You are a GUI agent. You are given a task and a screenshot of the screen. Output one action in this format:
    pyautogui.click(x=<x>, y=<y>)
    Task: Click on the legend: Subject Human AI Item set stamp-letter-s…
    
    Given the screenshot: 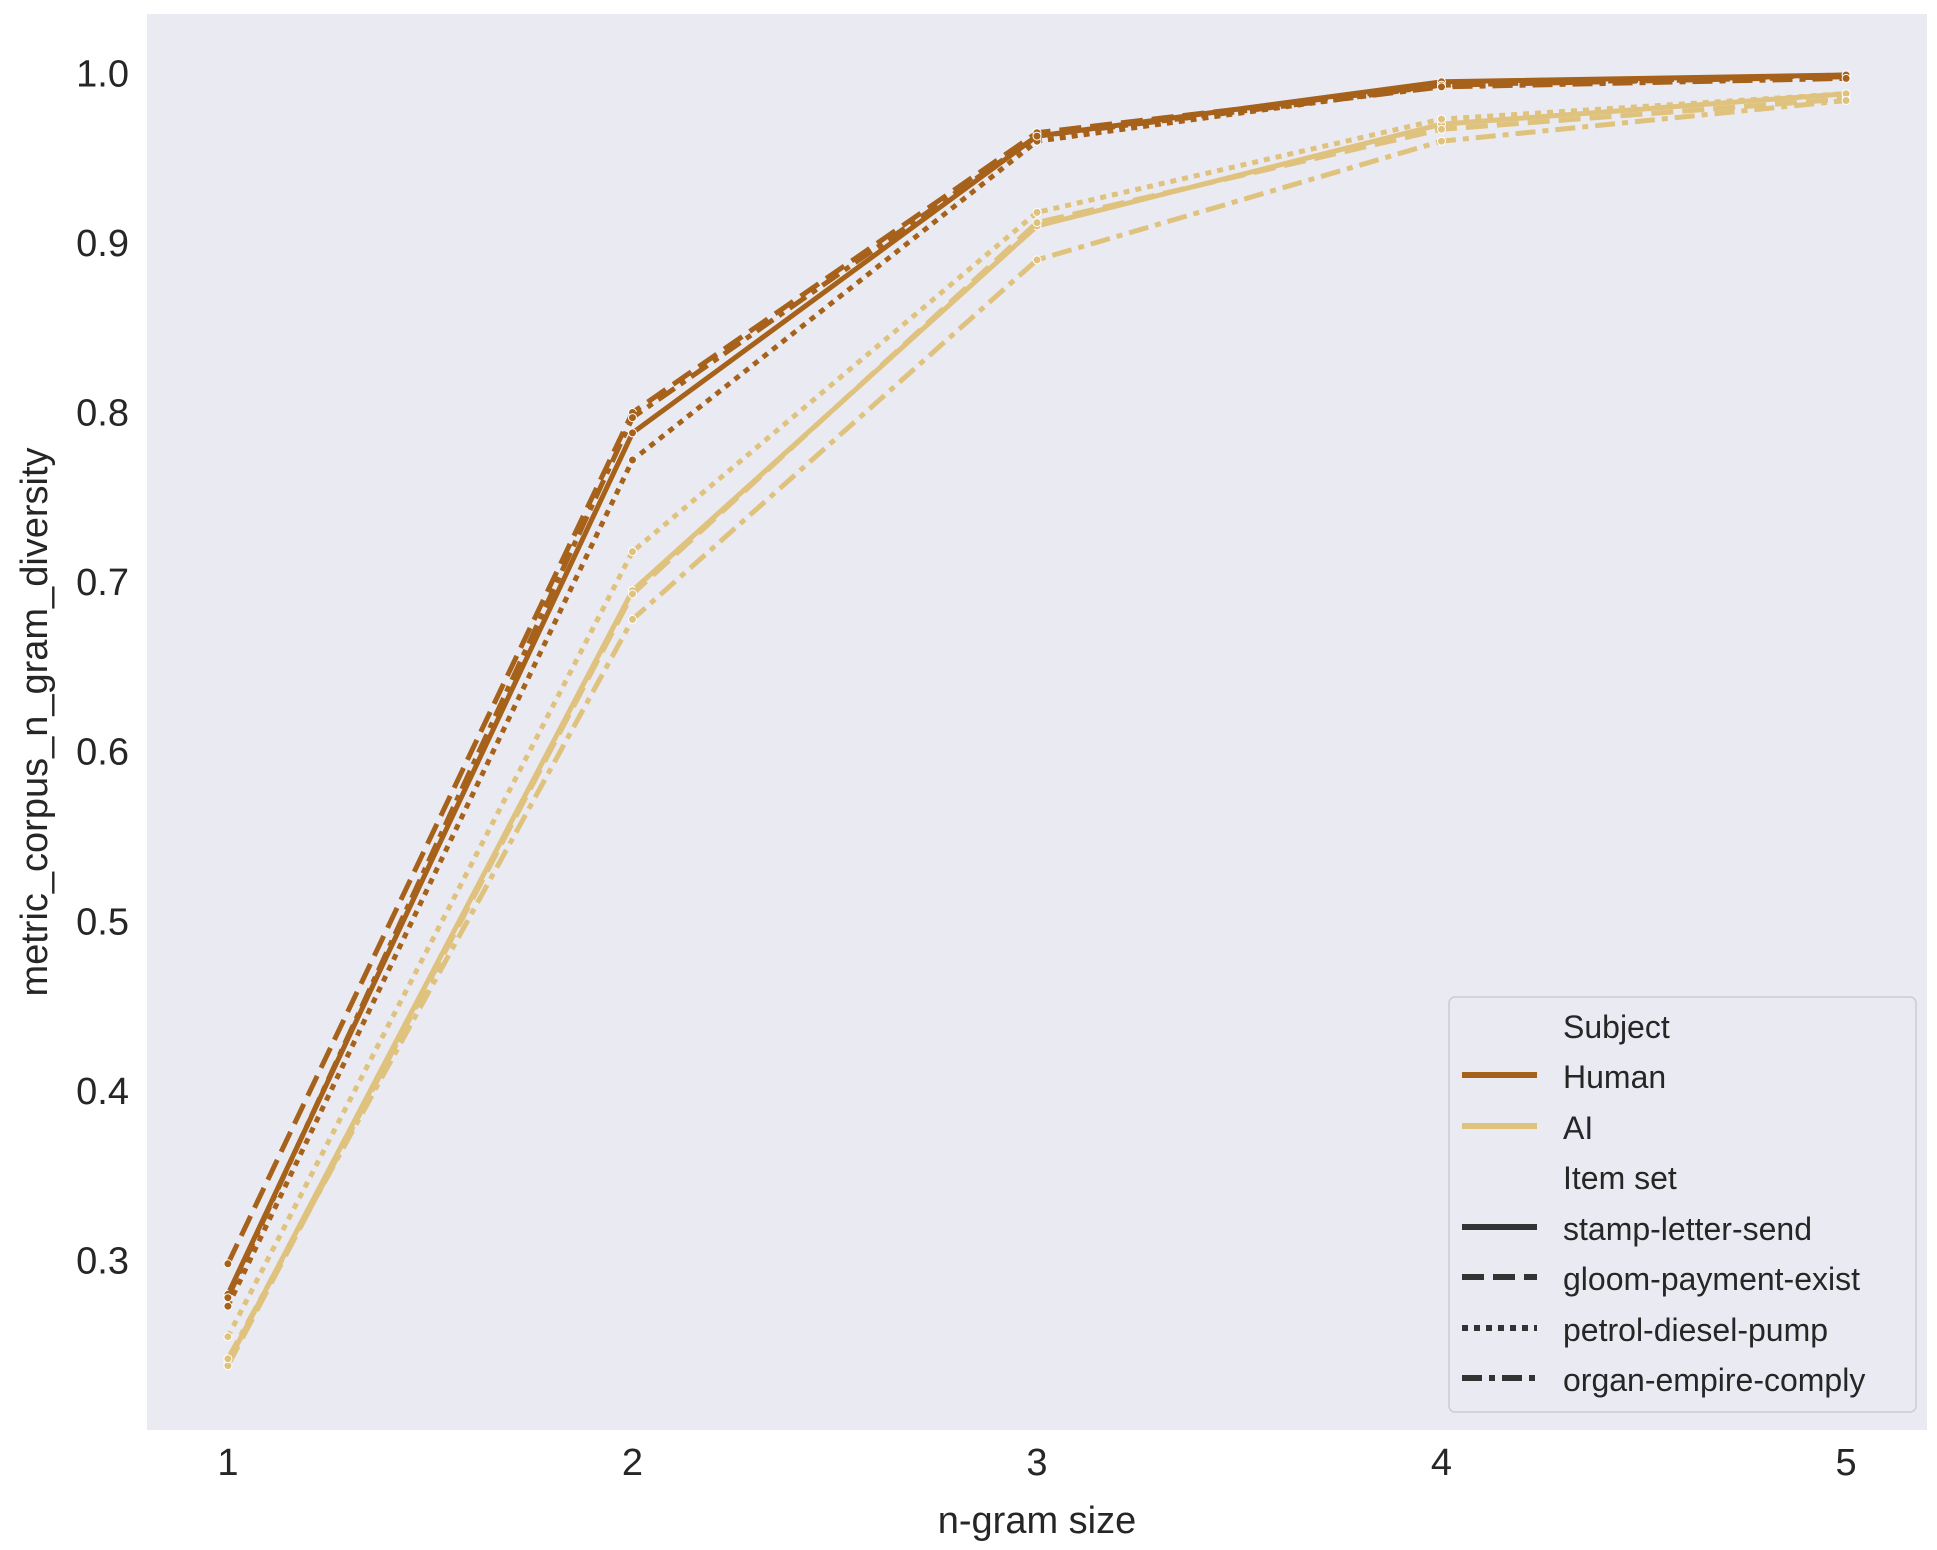 What is the action you would take?
    pyautogui.click(x=1682, y=1204)
    